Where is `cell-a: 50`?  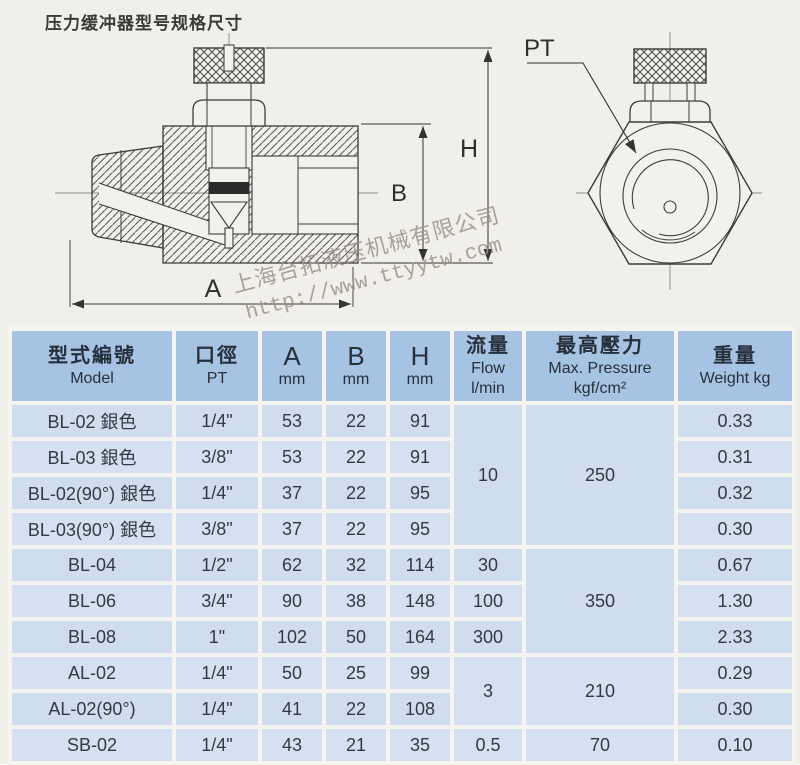 cell-a: 50 is located at coordinates (292, 673).